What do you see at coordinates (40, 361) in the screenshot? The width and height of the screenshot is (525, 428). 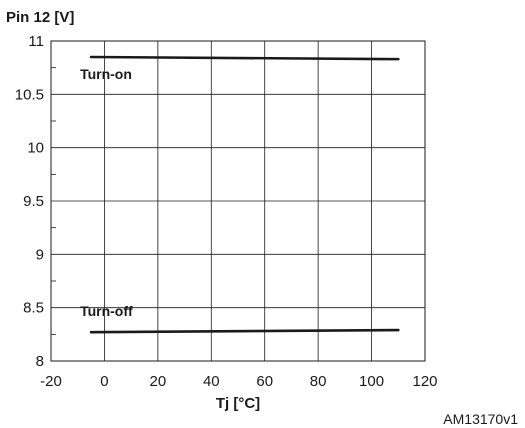 I see `y-tick-label: 8` at bounding box center [40, 361].